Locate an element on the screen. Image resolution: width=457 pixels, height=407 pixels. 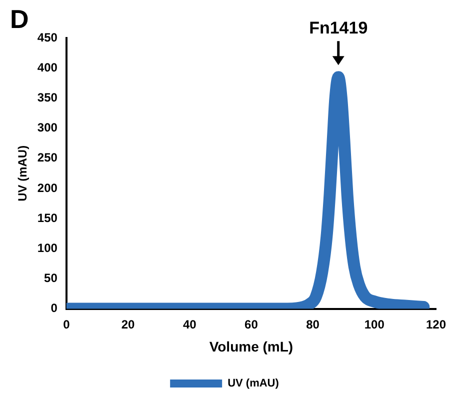
y-tick-label: 300 is located at coordinates (47, 127).